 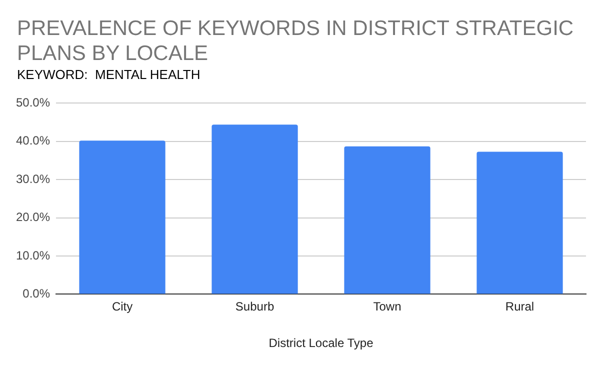 I want to click on x-tick-label: Rural, so click(x=519, y=307).